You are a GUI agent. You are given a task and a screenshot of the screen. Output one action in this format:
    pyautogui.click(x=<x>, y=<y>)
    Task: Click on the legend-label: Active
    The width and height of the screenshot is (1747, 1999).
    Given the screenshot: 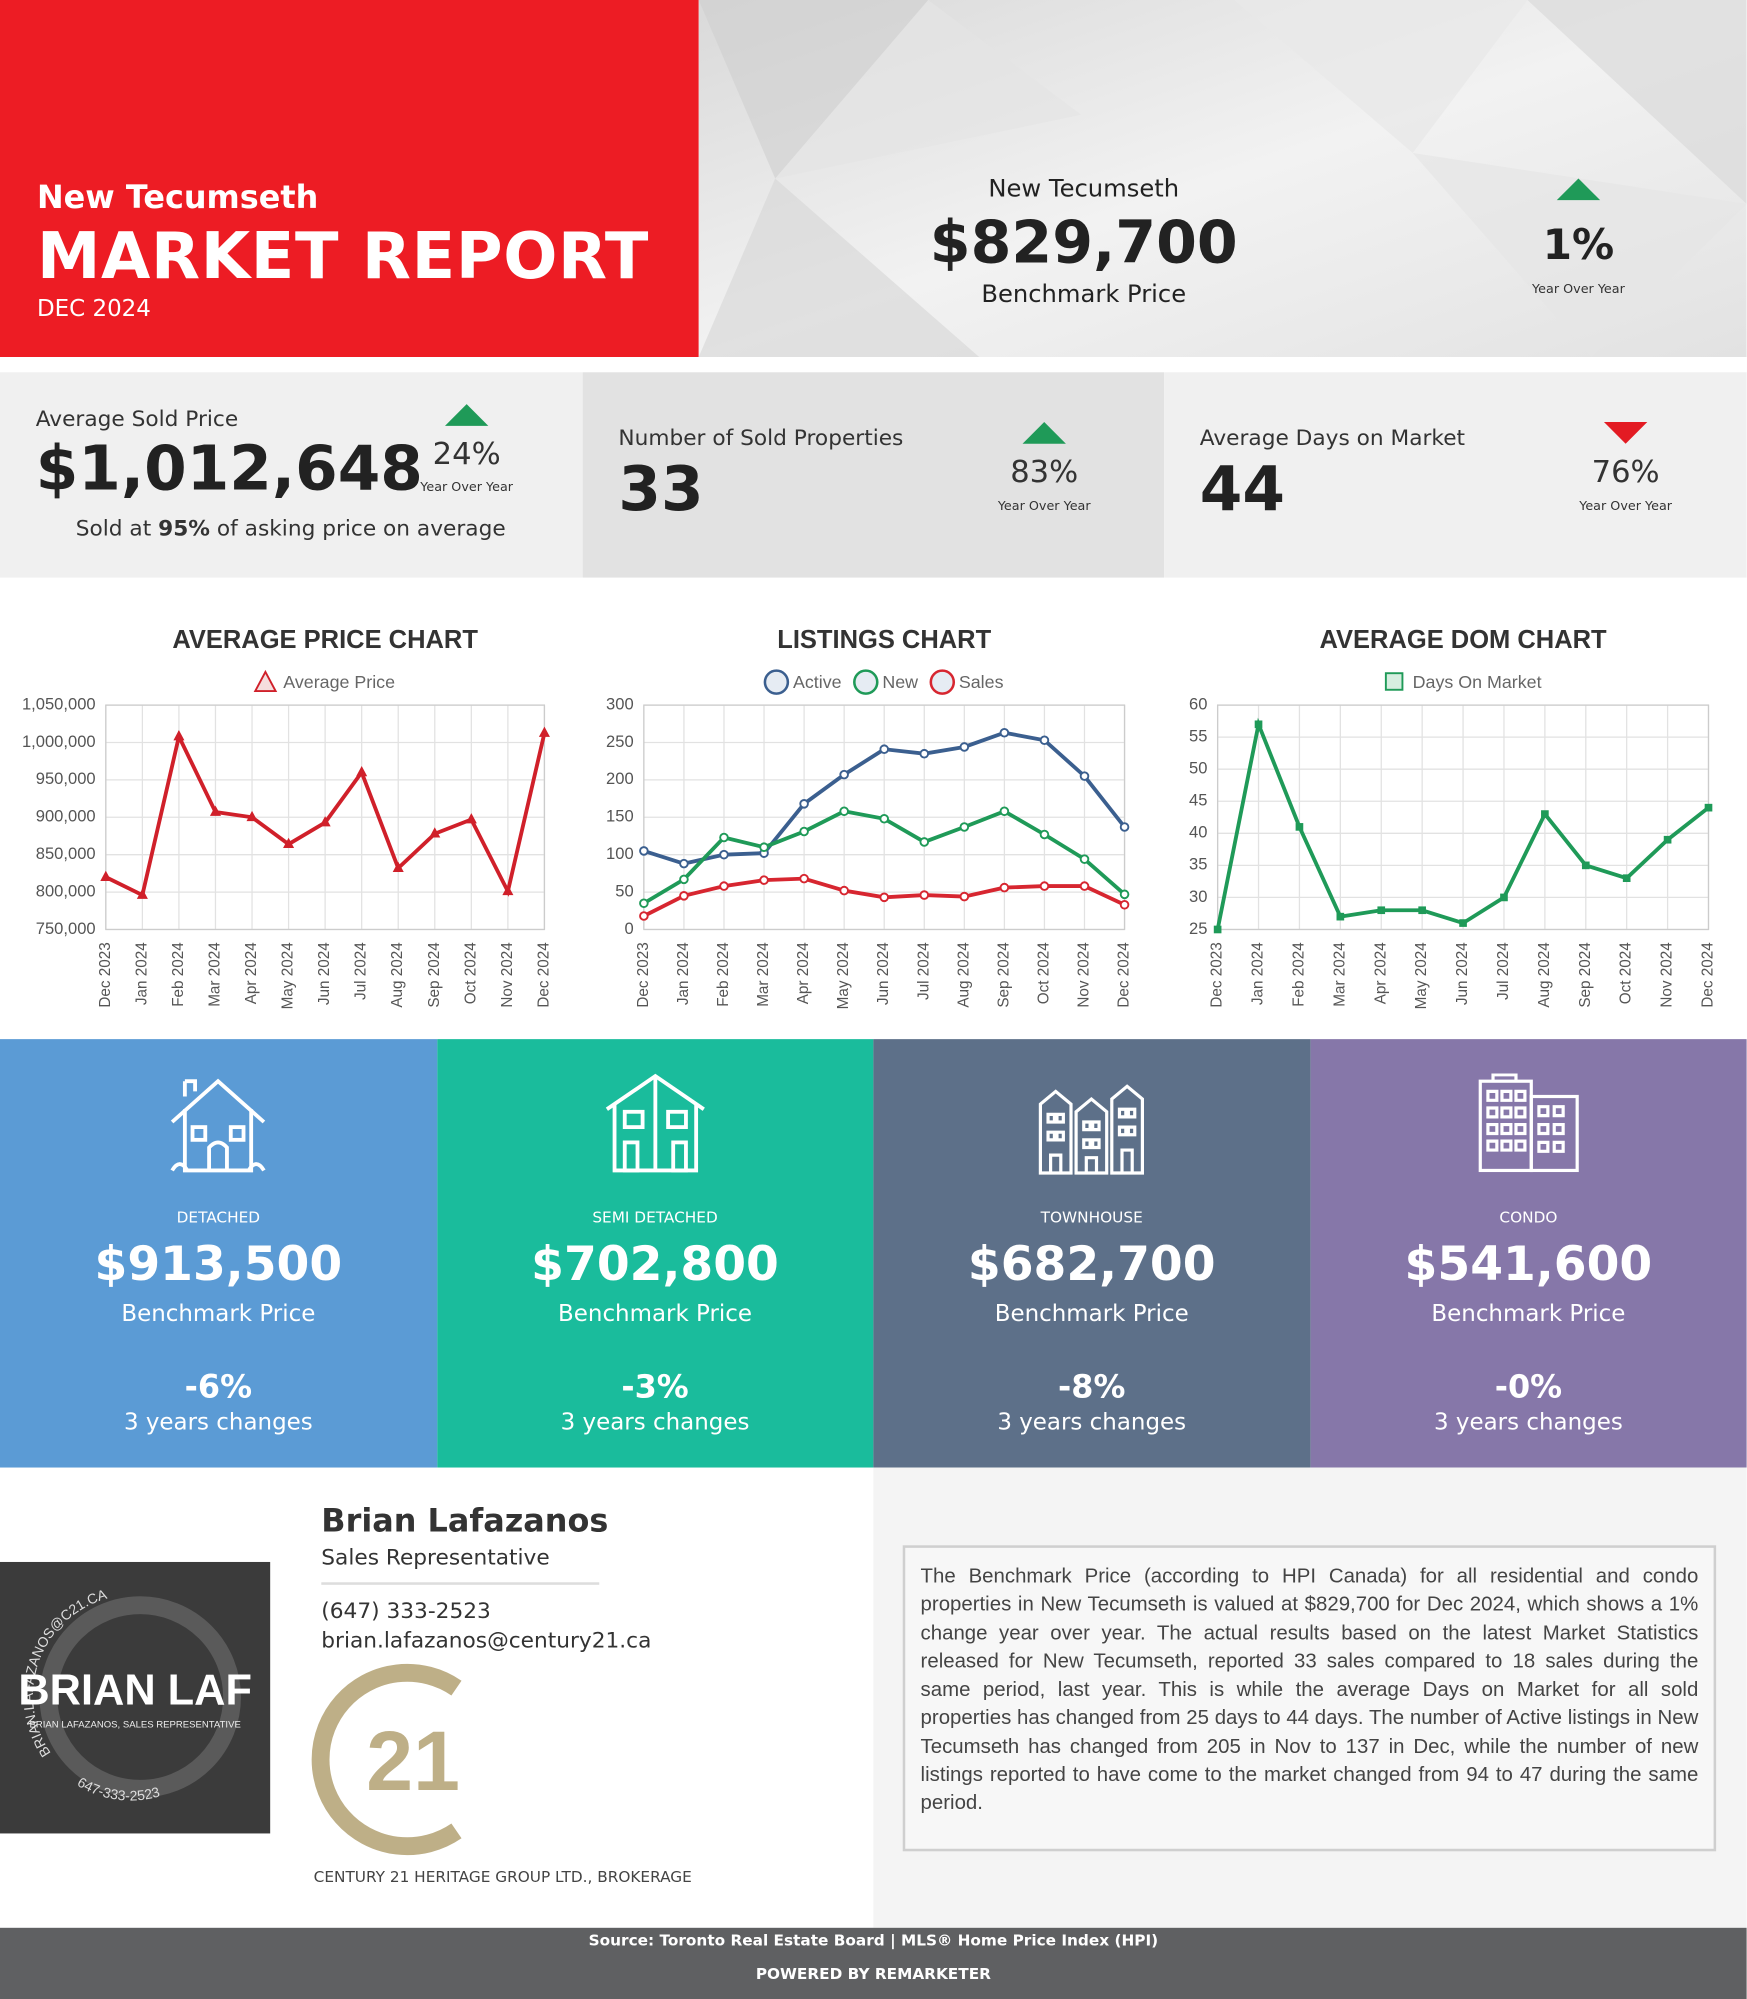 What is the action you would take?
    pyautogui.click(x=817, y=682)
    